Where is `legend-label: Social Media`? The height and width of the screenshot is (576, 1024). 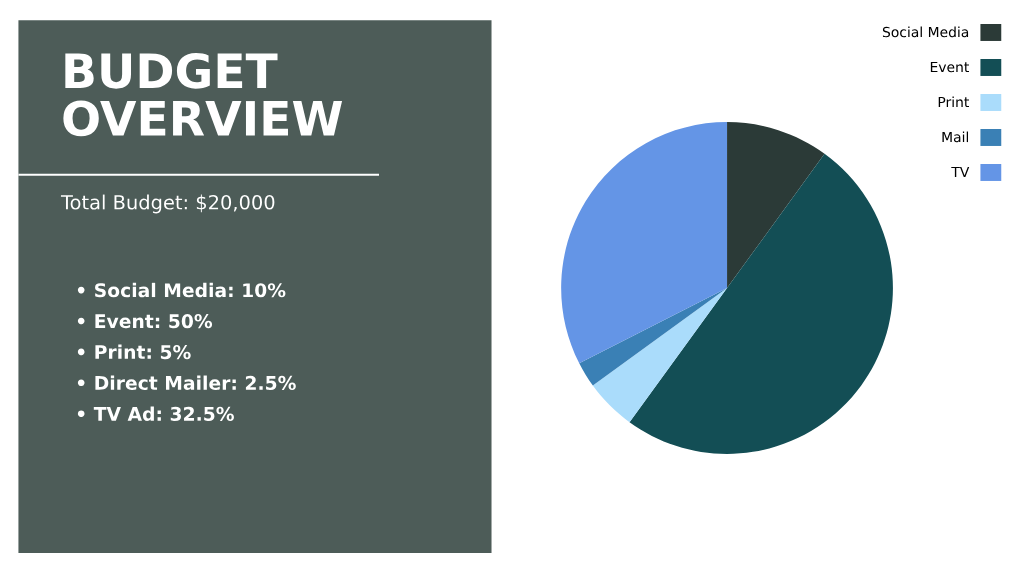
legend-label: Social Media is located at coordinates (925, 32).